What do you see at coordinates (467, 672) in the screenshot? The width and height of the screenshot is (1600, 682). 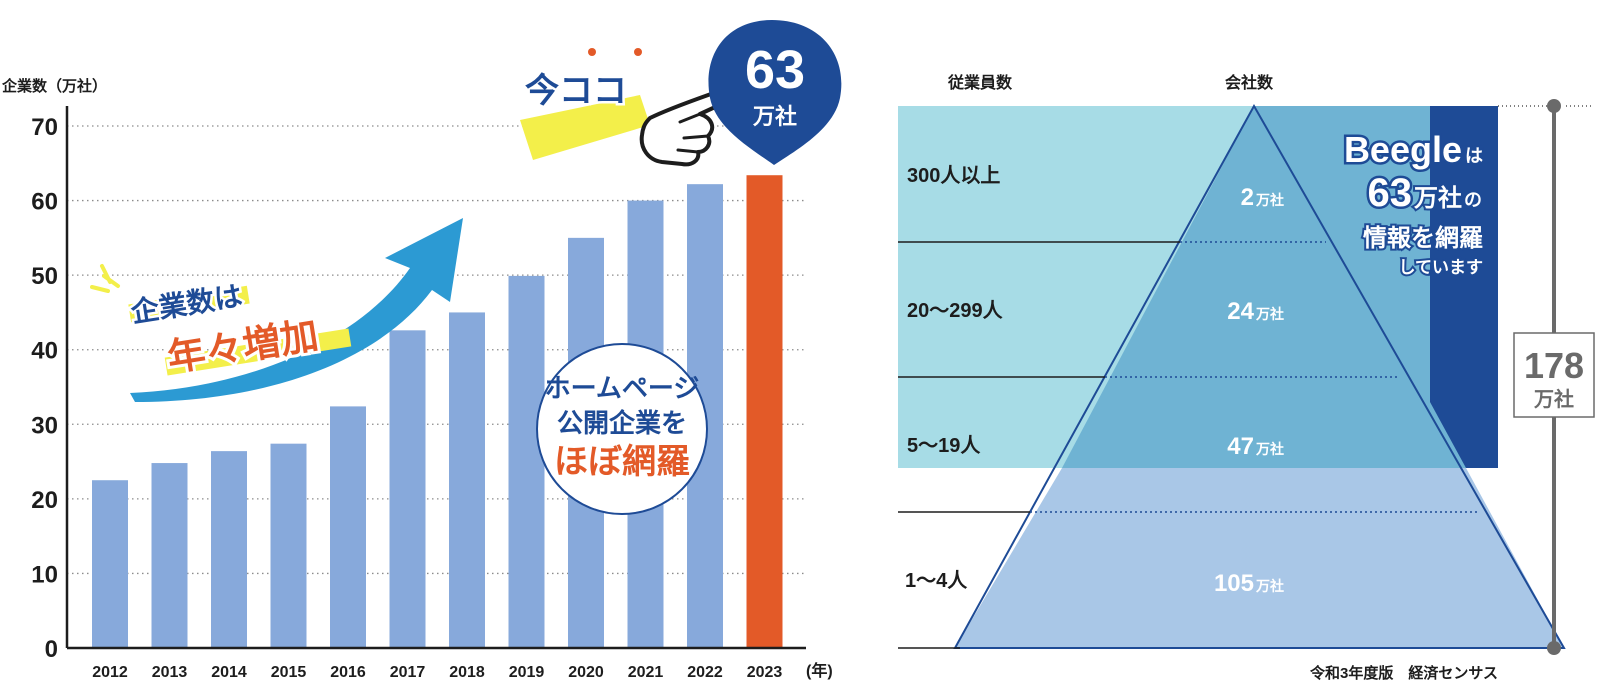 I see `x-tick-label: 2018` at bounding box center [467, 672].